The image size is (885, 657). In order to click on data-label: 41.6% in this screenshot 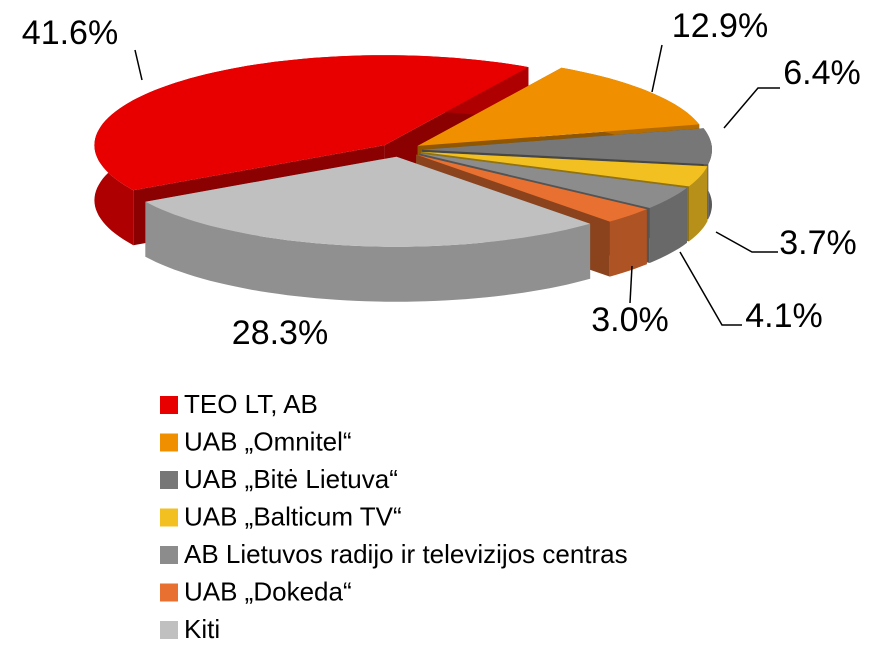, I will do `click(70, 33)`.